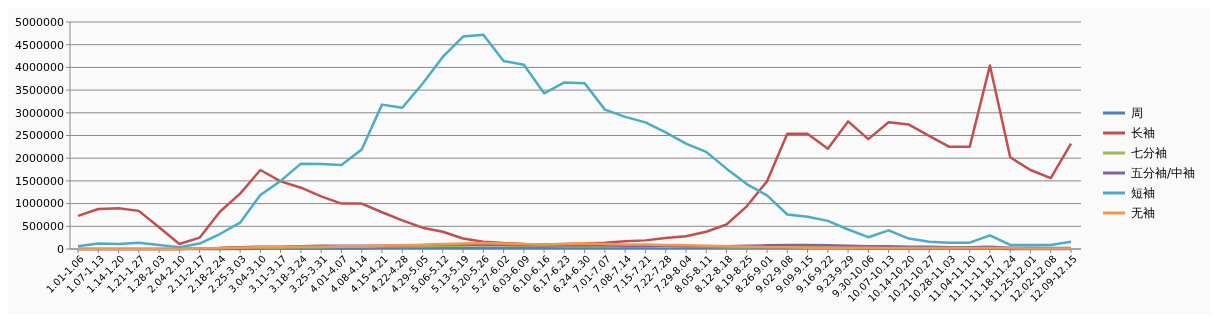  I want to click on y-tick-label: 3000000, so click(39, 113).